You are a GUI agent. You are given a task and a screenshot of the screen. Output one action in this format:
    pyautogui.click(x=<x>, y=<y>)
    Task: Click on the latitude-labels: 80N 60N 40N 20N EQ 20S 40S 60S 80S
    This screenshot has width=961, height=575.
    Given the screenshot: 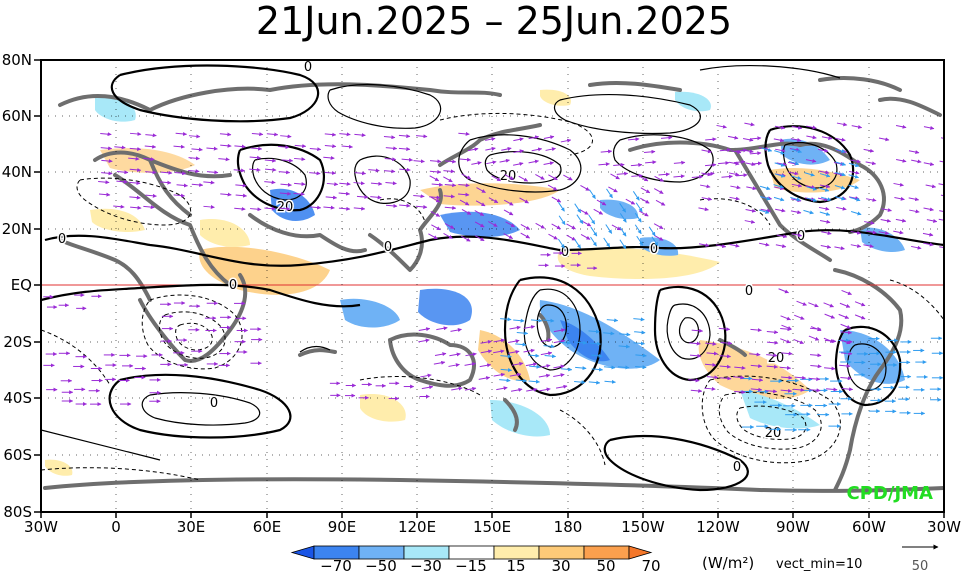 What is the action you would take?
    pyautogui.click(x=17, y=286)
    